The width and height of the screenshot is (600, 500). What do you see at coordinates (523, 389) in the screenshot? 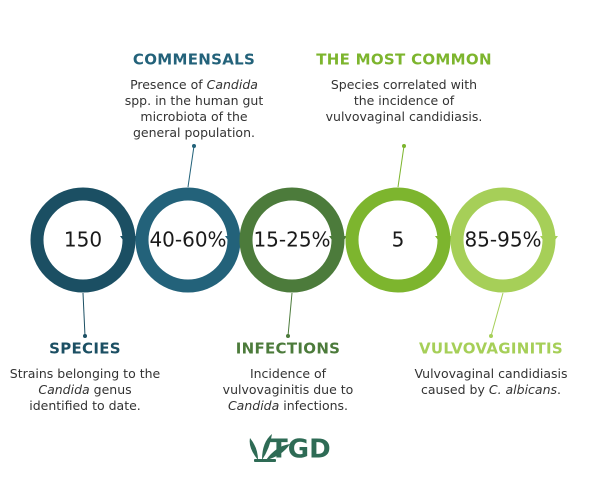
I see `description-text: C. albicans` at bounding box center [523, 389].